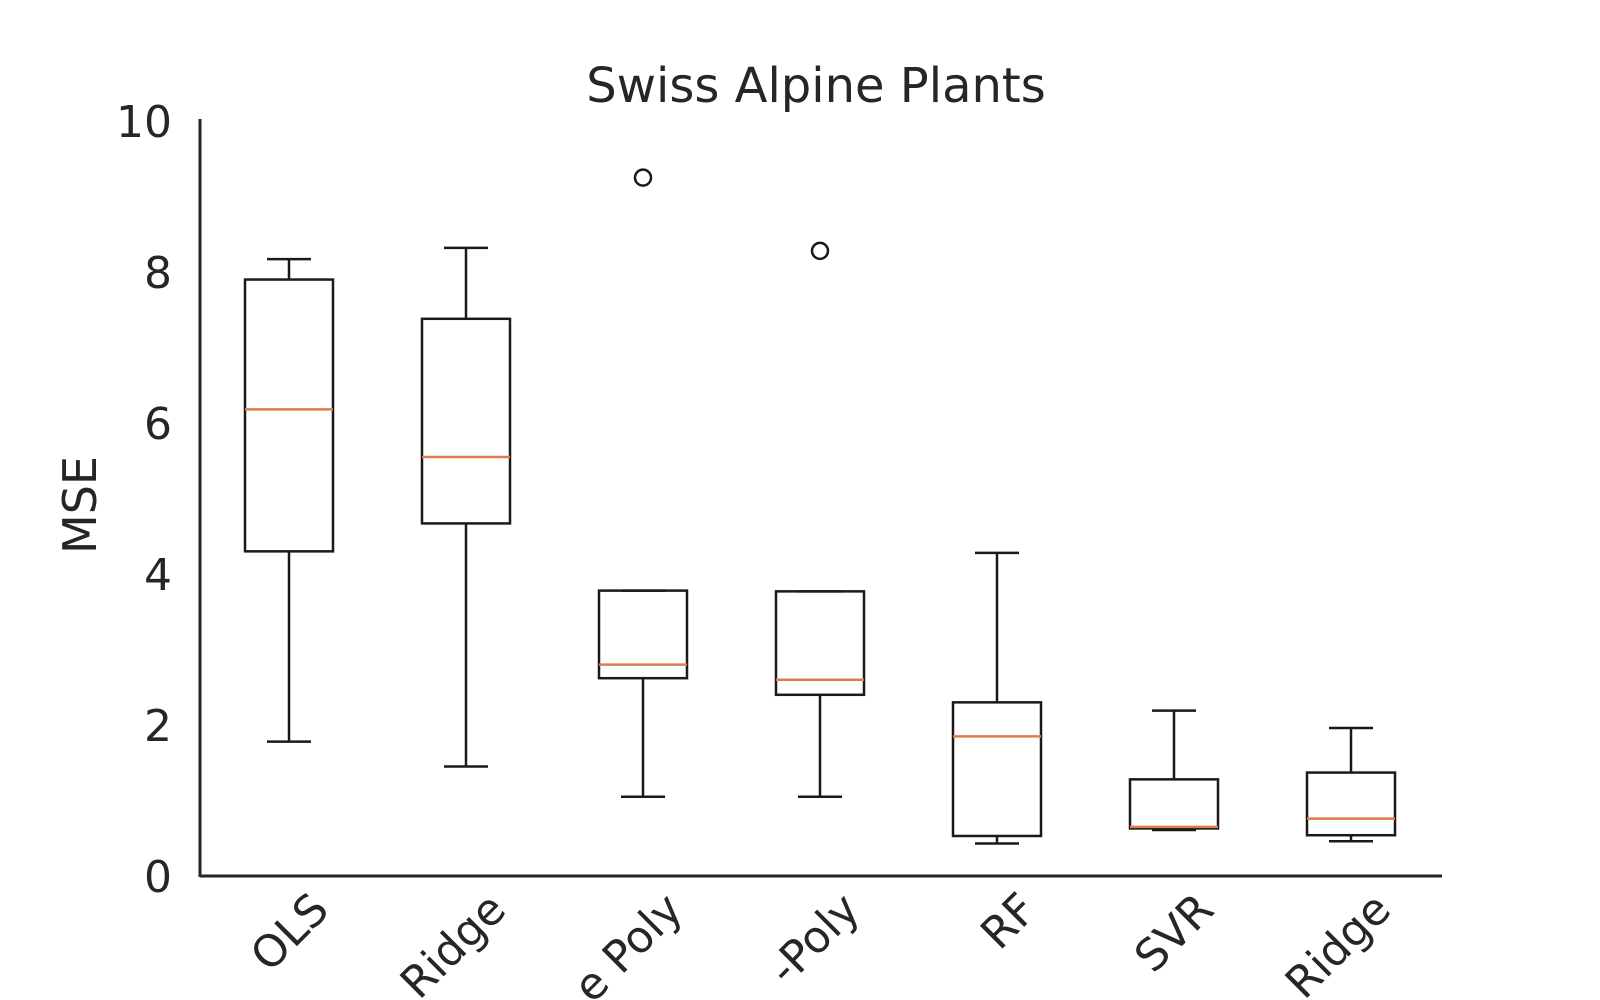 The width and height of the screenshot is (1600, 1000). I want to click on y-tick-label: 2, so click(158, 726).